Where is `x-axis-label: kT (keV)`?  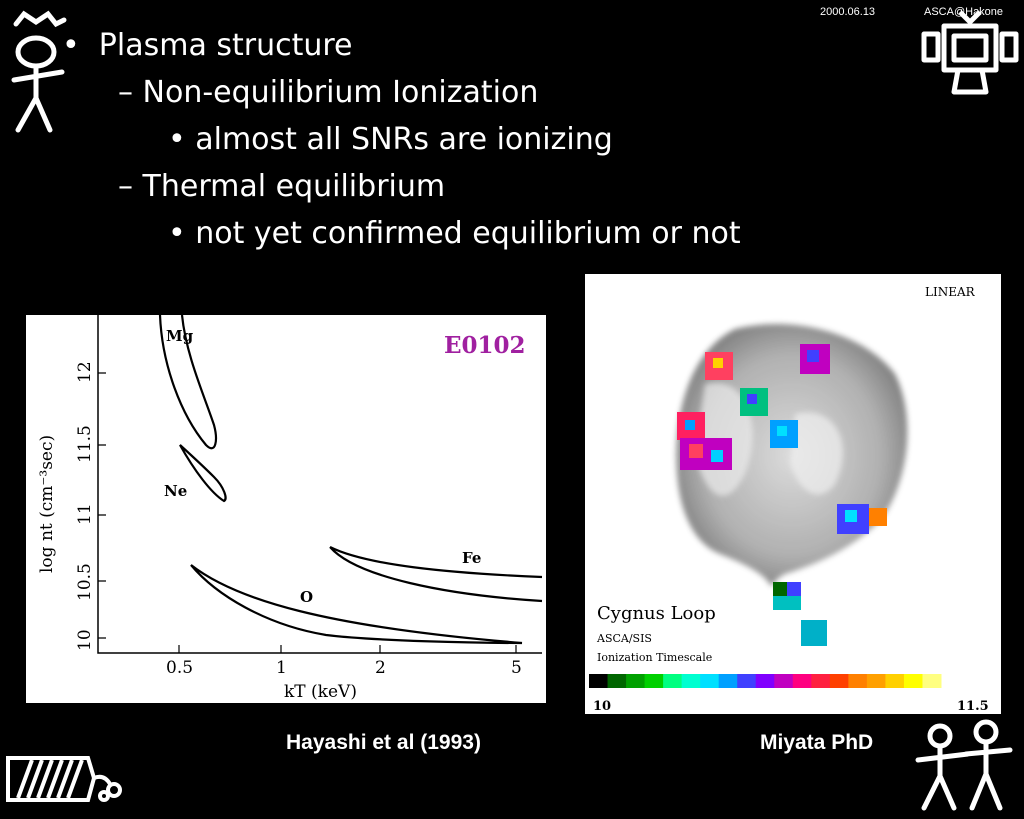
x-axis-label: kT (keV) is located at coordinates (320, 692).